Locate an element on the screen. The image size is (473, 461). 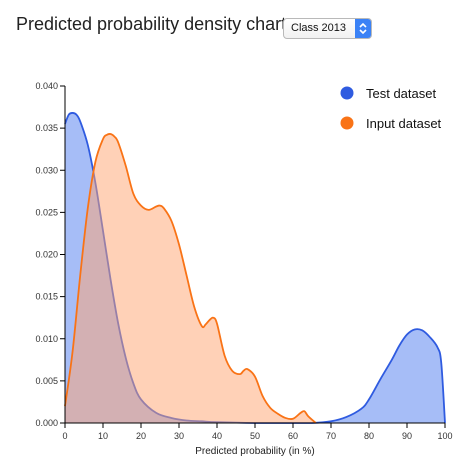
y-tick-label: 0.030 is located at coordinates (46, 170).